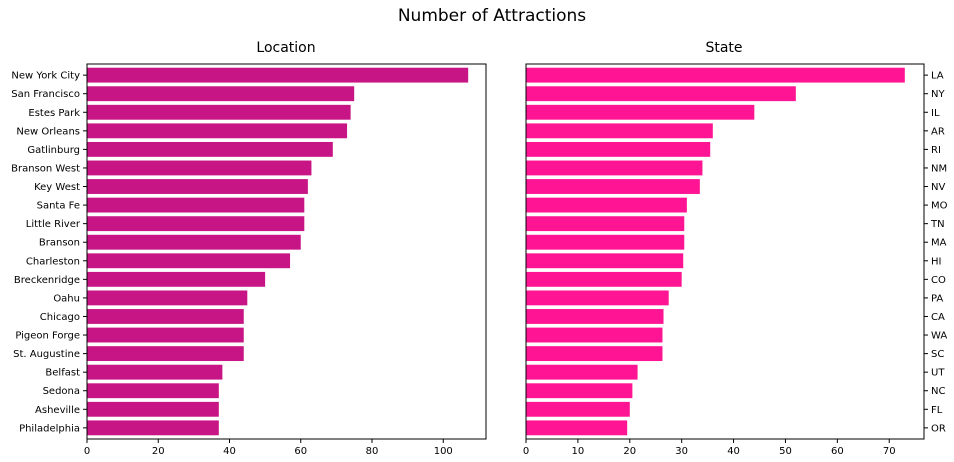  Describe the element at coordinates (938, 187) in the screenshot. I see `y-tick-label: NV` at that location.